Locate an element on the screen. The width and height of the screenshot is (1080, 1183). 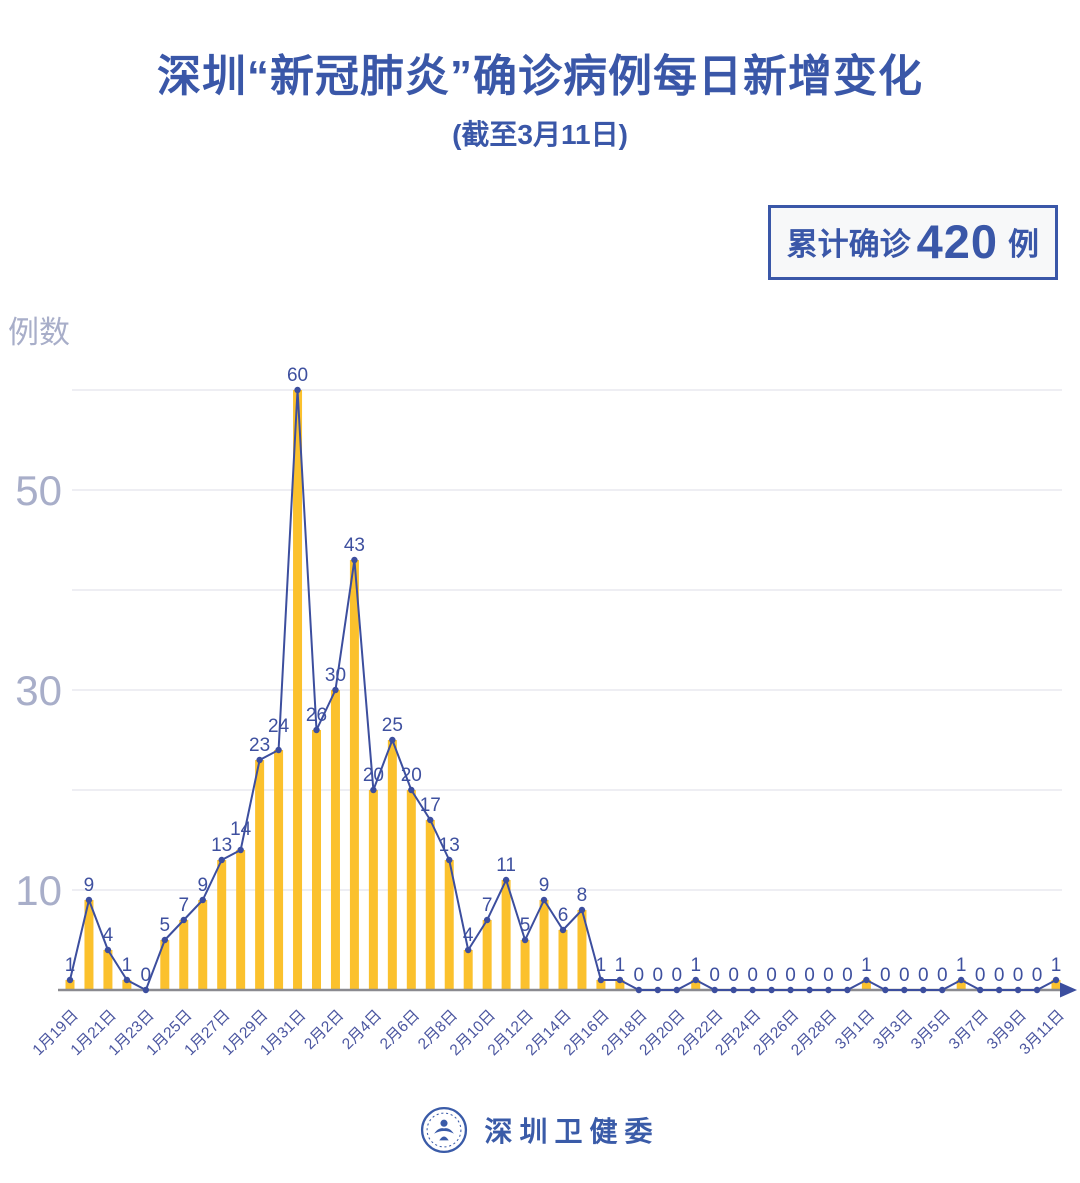
svg-text: 2月4日 is located at coordinates (362, 1030).